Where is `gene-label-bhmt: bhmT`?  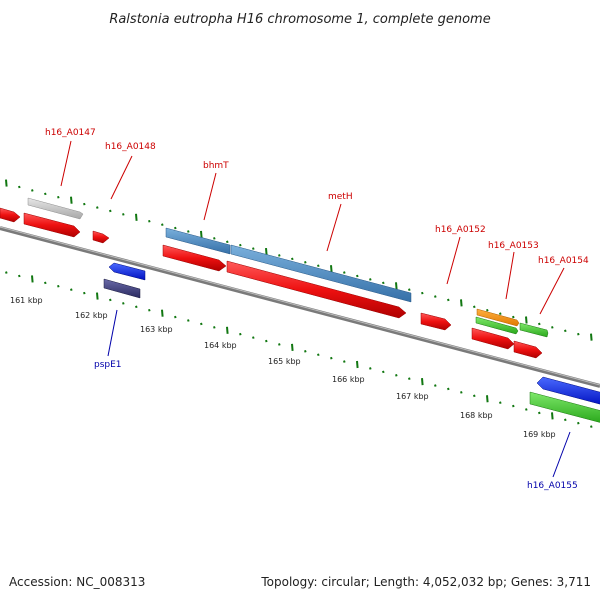 gene-label-bhmt: bhmT is located at coordinates (216, 166).